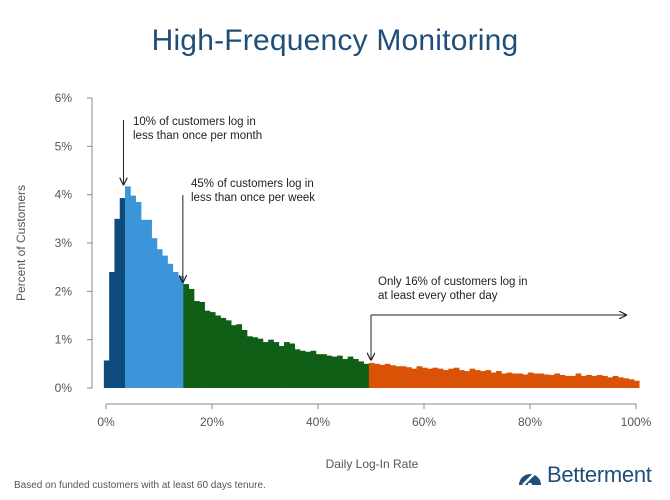 The height and width of the screenshot is (500, 670). Describe the element at coordinates (424, 422) in the screenshot. I see `x-tick-label-60: 60%` at that location.